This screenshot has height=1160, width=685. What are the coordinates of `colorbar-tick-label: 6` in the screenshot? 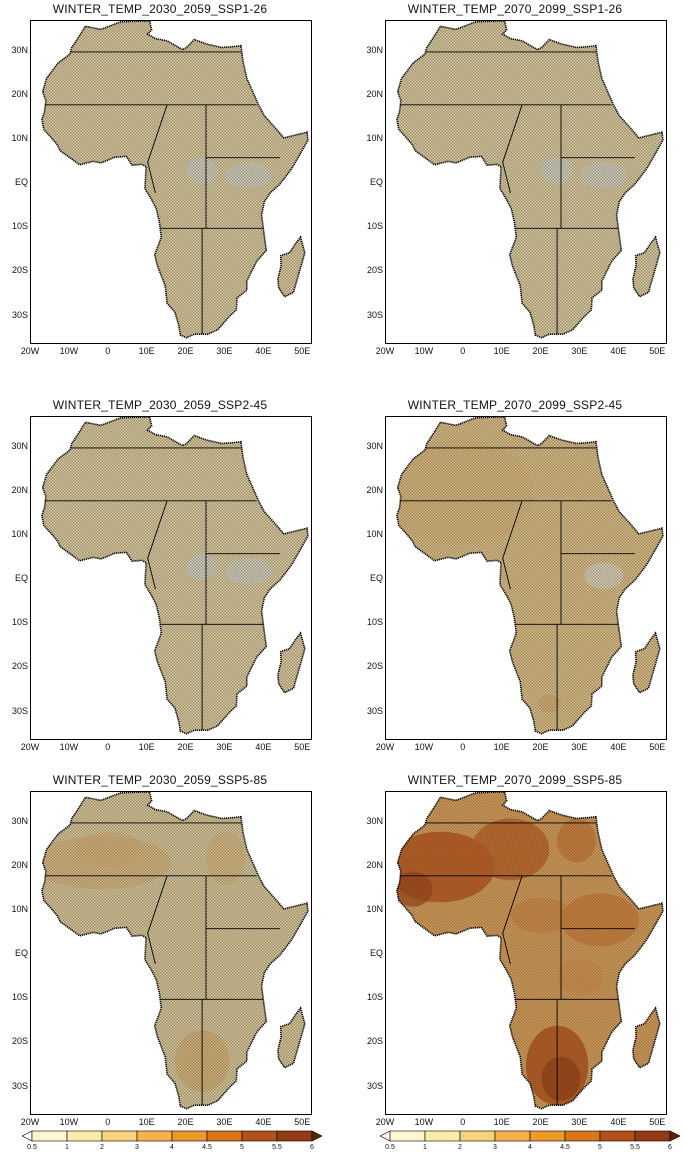 It's located at (312, 1147).